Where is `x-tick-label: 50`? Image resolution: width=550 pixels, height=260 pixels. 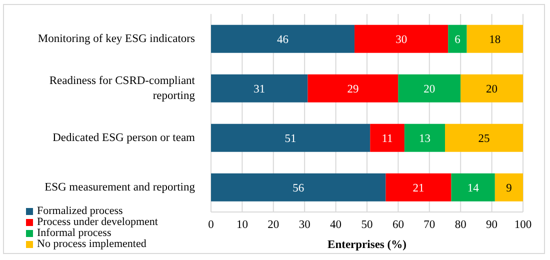 x-tick-label: 50 is located at coordinates (367, 225).